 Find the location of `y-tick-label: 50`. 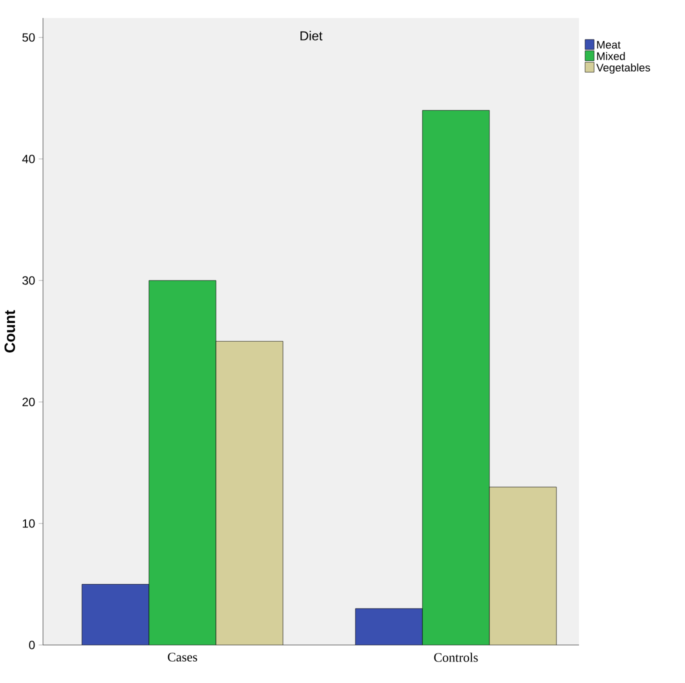

y-tick-label: 50 is located at coordinates (28, 37).